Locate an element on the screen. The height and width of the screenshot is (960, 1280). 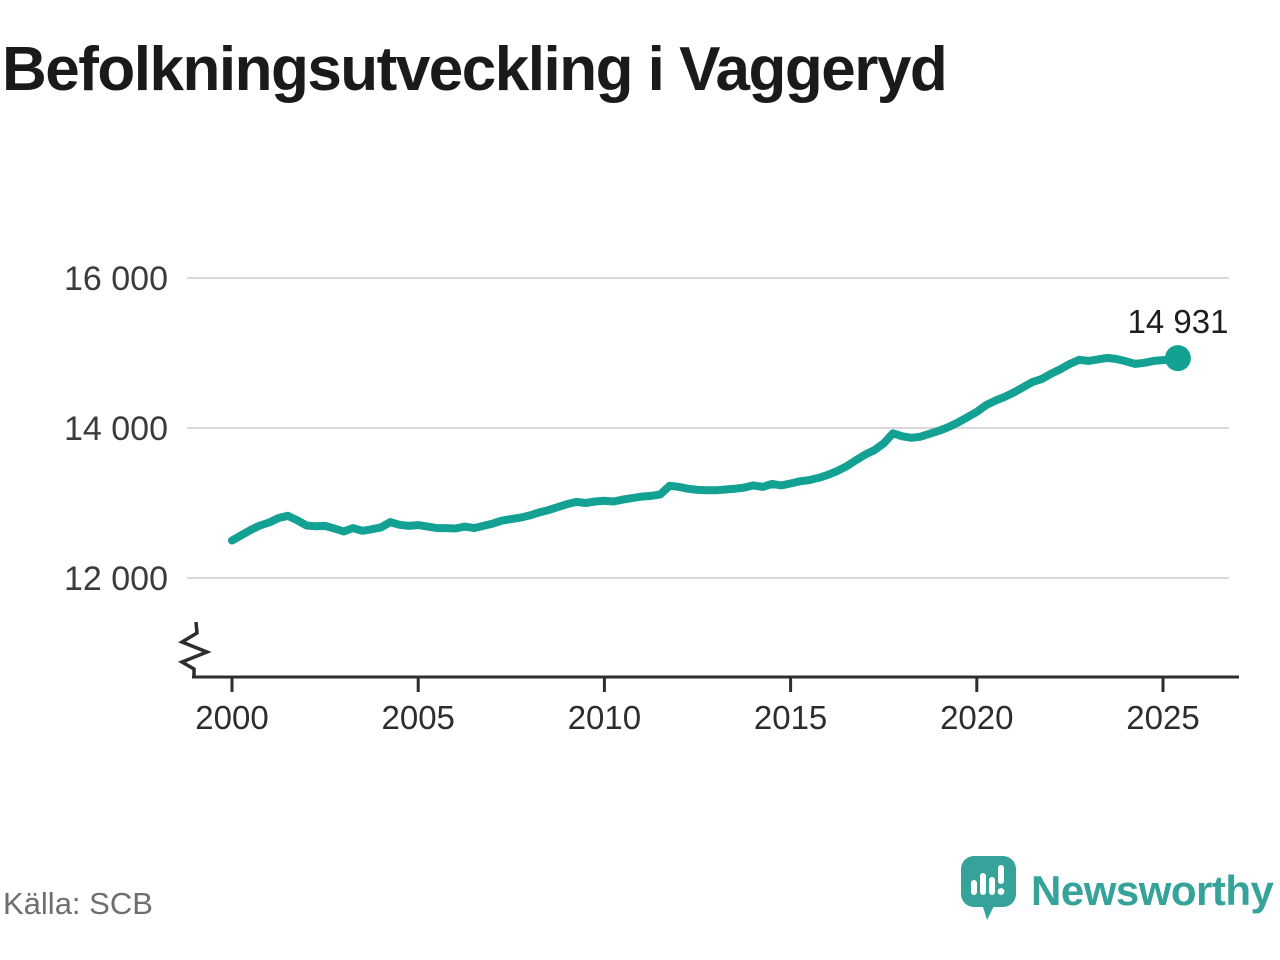
chart-title: Befolkningsutveckling i Vaggeryd is located at coordinates (475, 69).